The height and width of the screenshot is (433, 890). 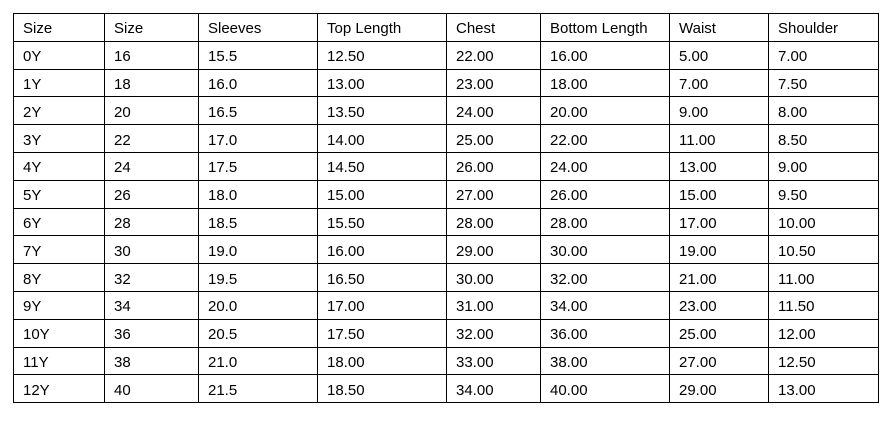 I want to click on table-row: 6Y 28 18.5 15.50 28.00 28.00 17.00 10.00, so click(x=446, y=222).